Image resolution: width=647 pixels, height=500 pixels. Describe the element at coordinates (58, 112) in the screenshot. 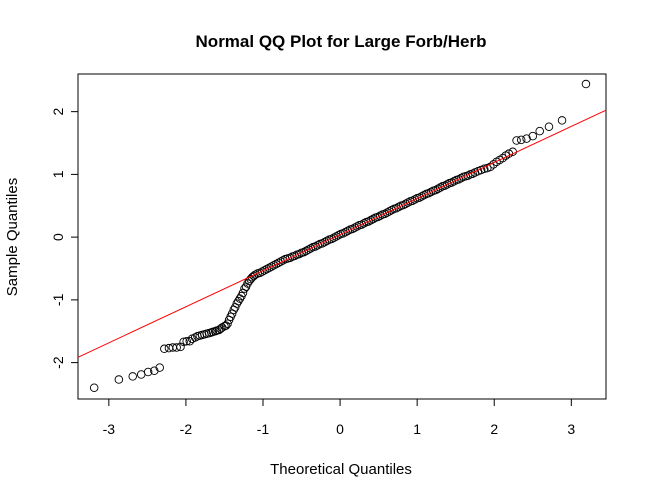

I see `y-tick-label: 2` at that location.